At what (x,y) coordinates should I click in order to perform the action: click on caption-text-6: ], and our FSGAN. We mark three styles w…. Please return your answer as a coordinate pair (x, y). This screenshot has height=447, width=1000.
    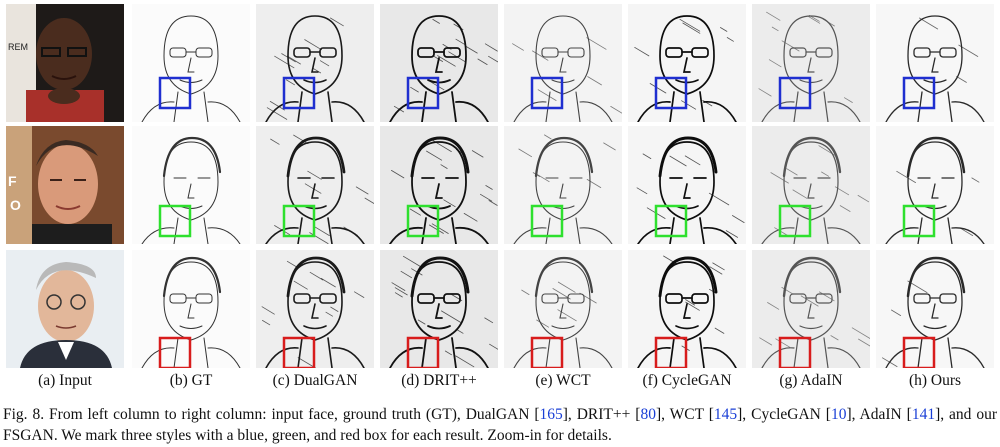
    Looking at the image, I should click on (500, 425).